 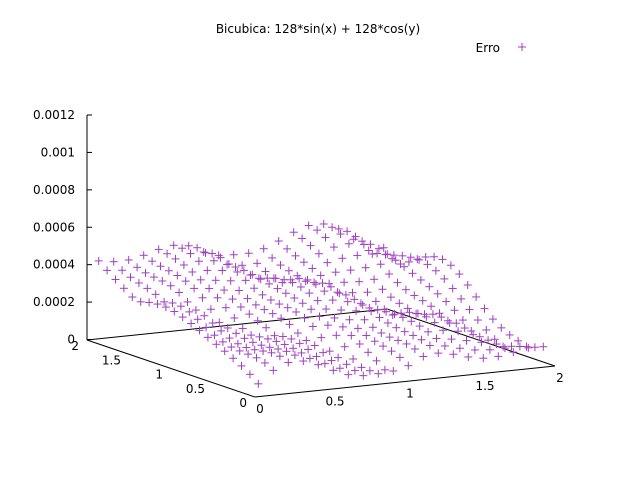 What do you see at coordinates (58, 152) in the screenshot?
I see `z-tick-label: 0.001` at bounding box center [58, 152].